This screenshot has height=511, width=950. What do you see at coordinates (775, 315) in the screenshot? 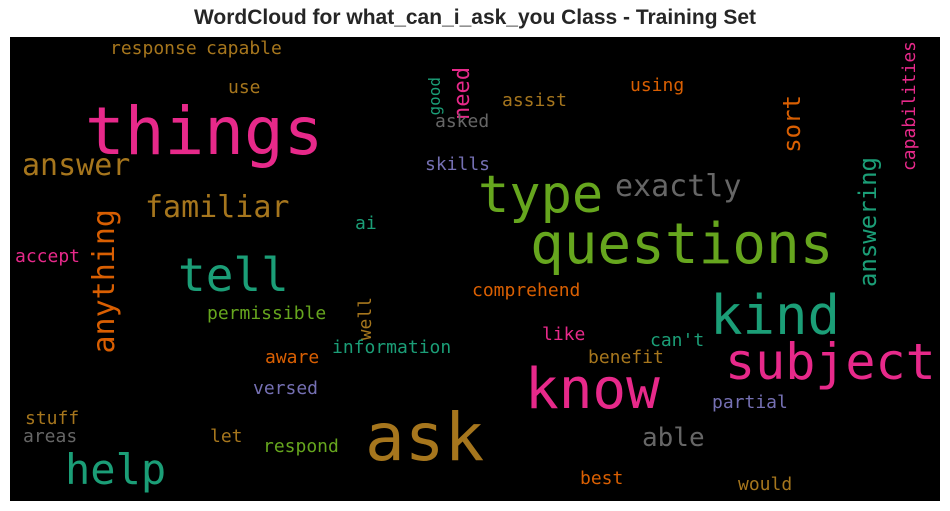
I see `word-kind: kind` at bounding box center [775, 315].